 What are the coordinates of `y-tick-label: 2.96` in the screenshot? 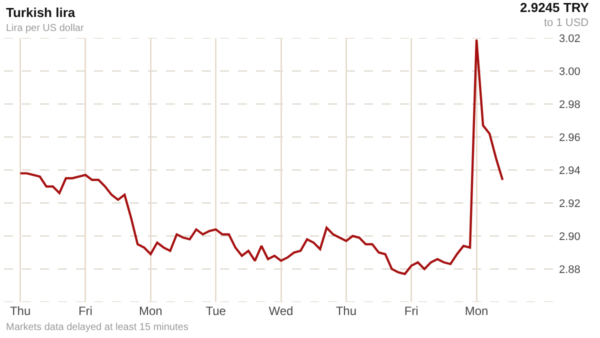 It's located at (569, 138).